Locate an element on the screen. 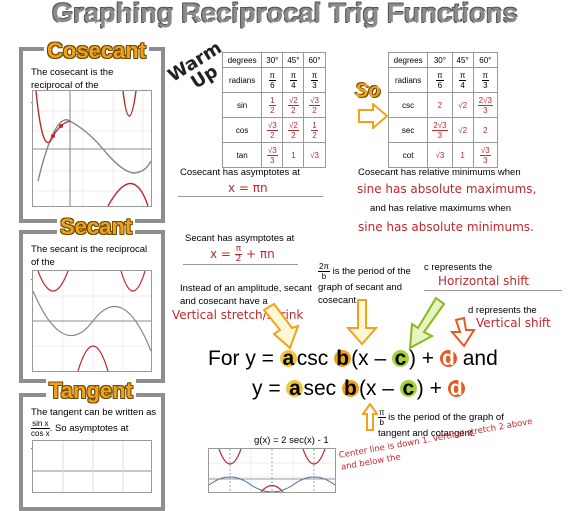 Image resolution: width=570 pixels, height=511 pixels. page-title: Graphing Reciprocal Trig Functions is located at coordinates (285, 14).